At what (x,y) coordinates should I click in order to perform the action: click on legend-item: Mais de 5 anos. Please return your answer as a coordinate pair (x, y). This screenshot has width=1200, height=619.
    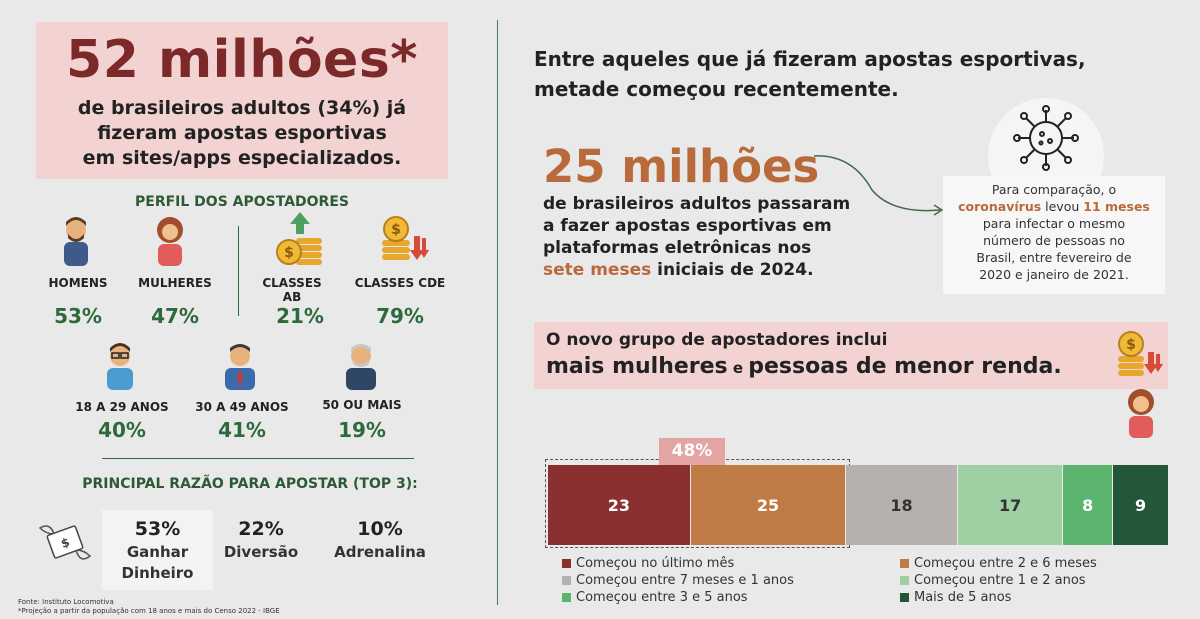
    Looking at the image, I should click on (955, 597).